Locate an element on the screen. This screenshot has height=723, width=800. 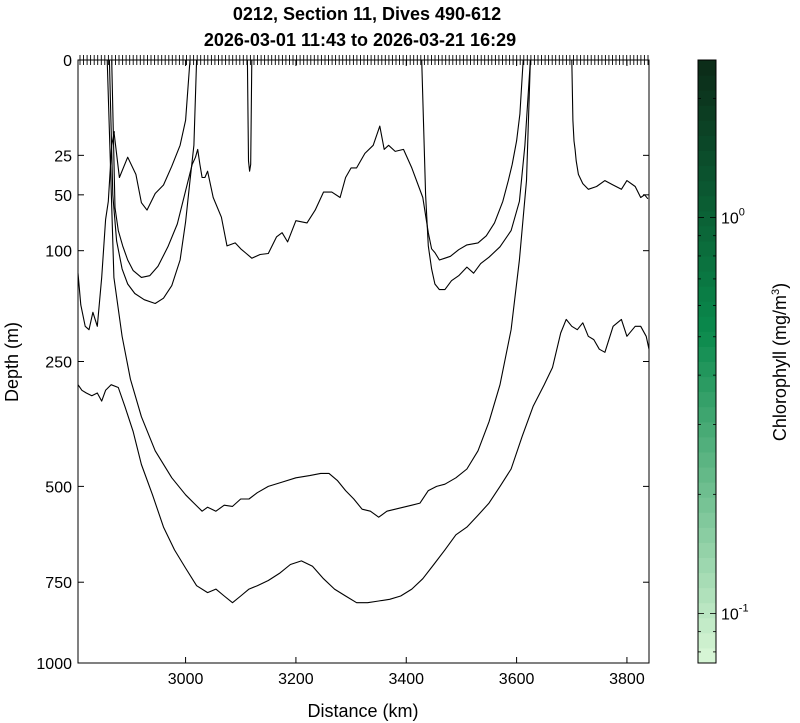
colorbar: 10⁰ 10⁻¹ Chlorophyll (mg/m3) is located at coordinates (743, 361).